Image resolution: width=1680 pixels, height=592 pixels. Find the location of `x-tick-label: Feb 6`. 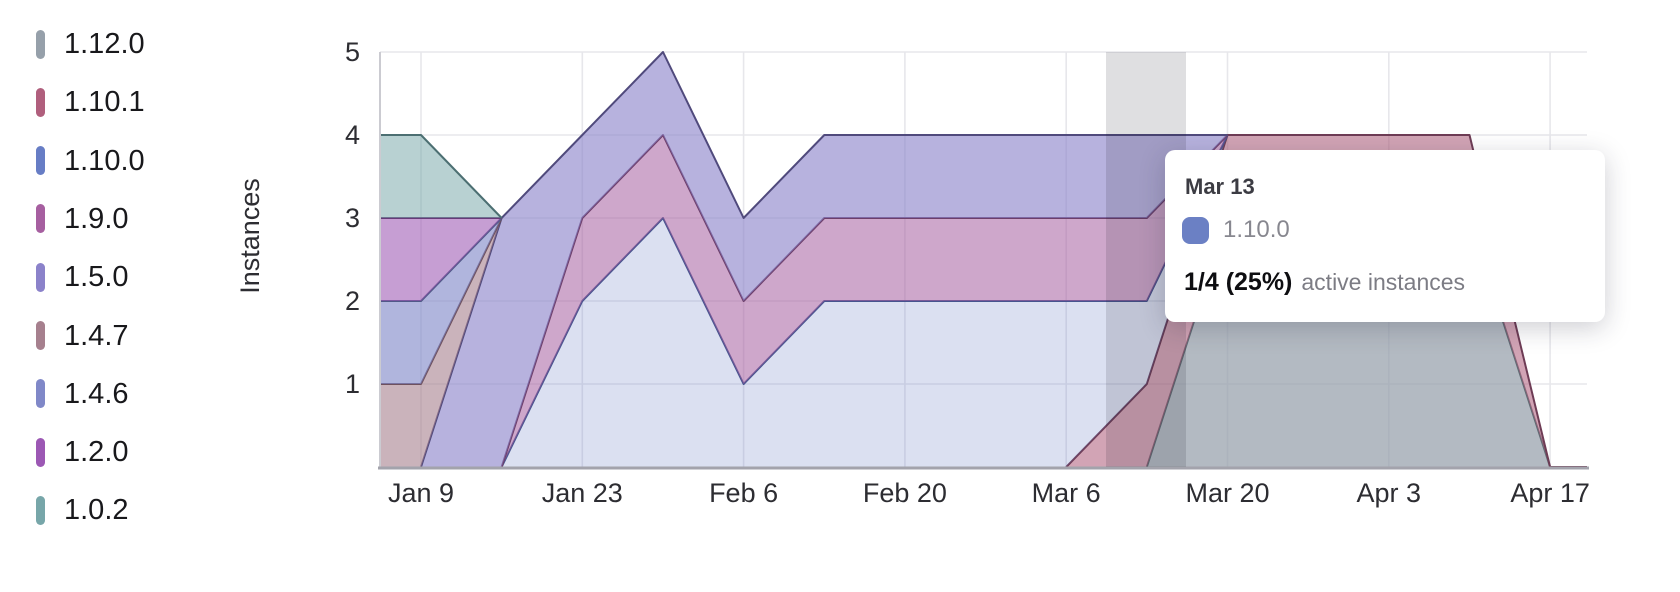

x-tick-label: Feb 6 is located at coordinates (744, 493).